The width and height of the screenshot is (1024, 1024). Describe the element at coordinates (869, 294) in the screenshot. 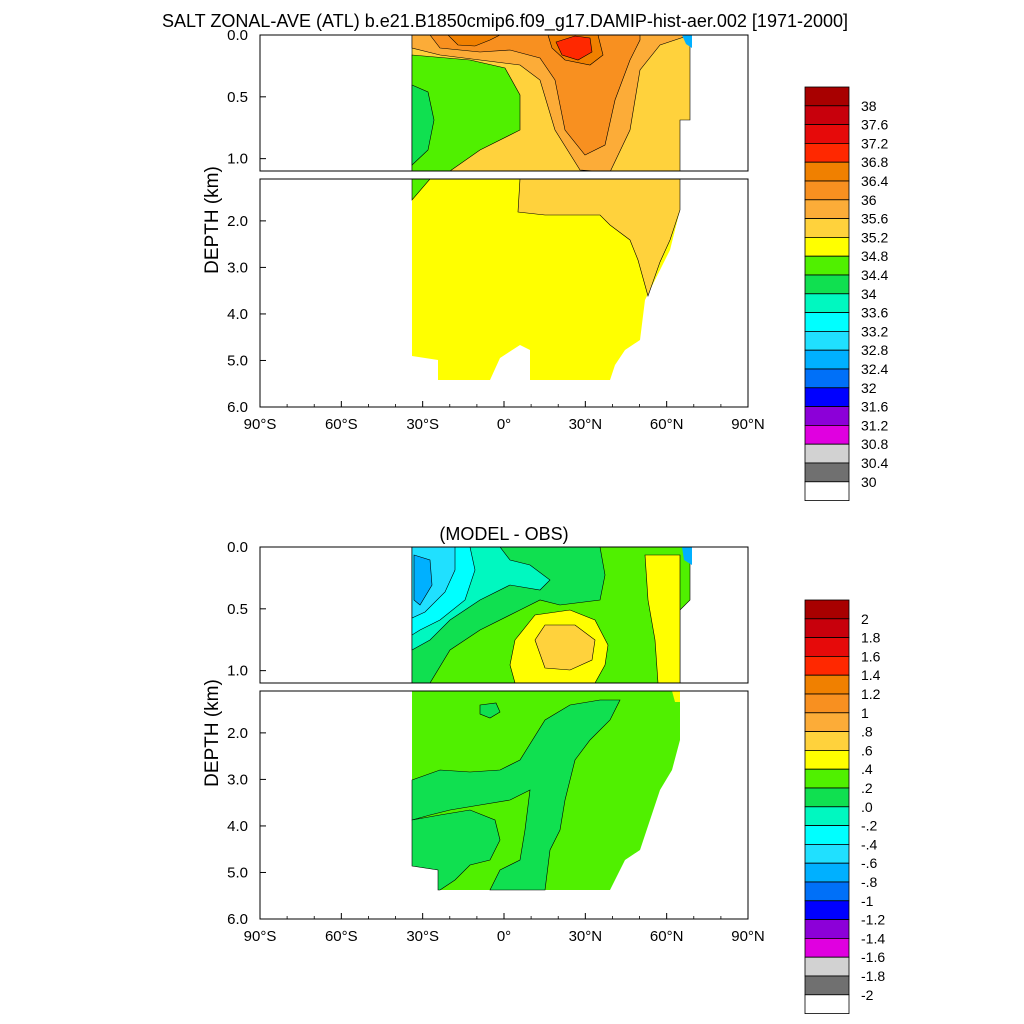

I see `colorbar-label: 34` at that location.